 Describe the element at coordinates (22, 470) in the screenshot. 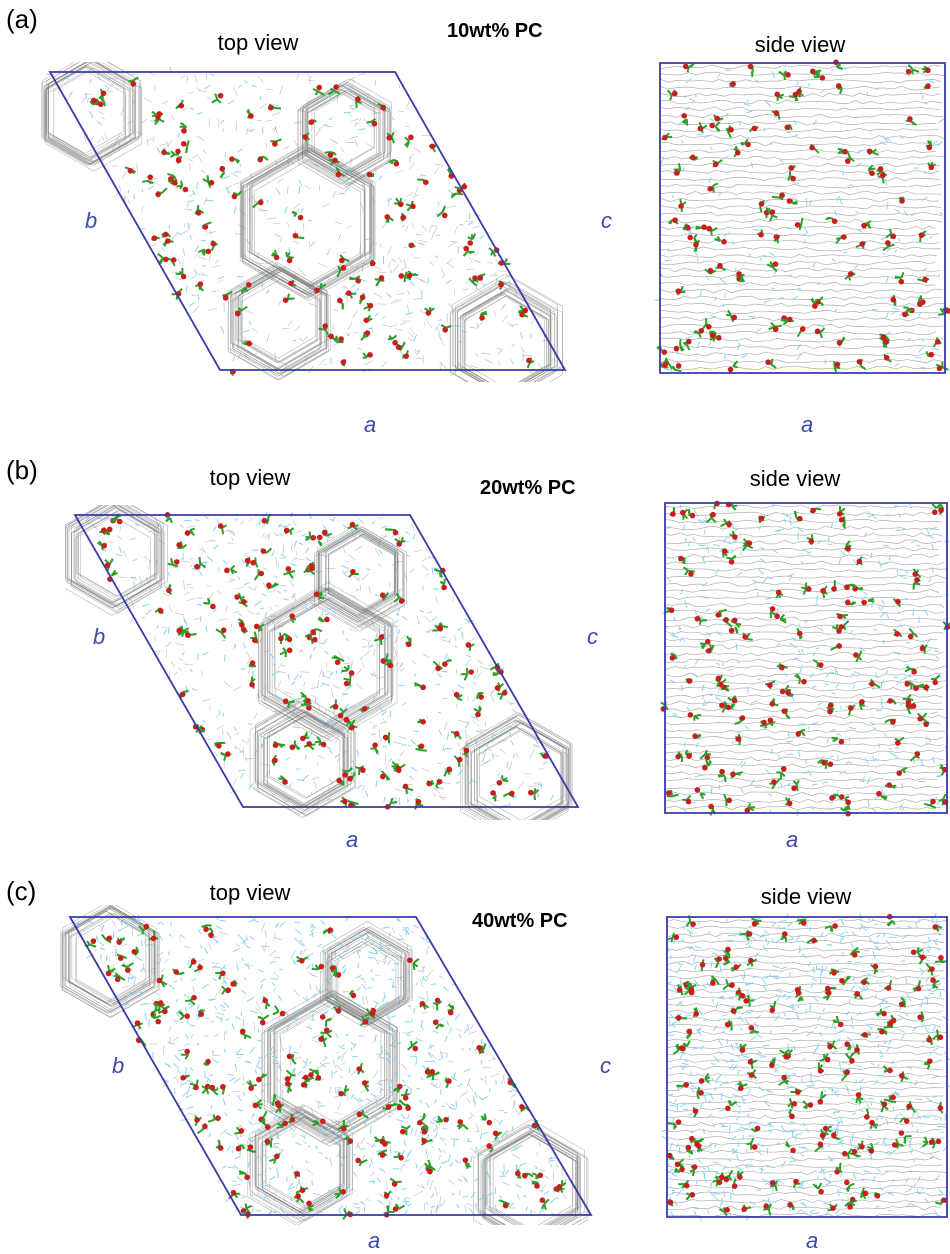

I see `panel-b-letter: (b)` at that location.